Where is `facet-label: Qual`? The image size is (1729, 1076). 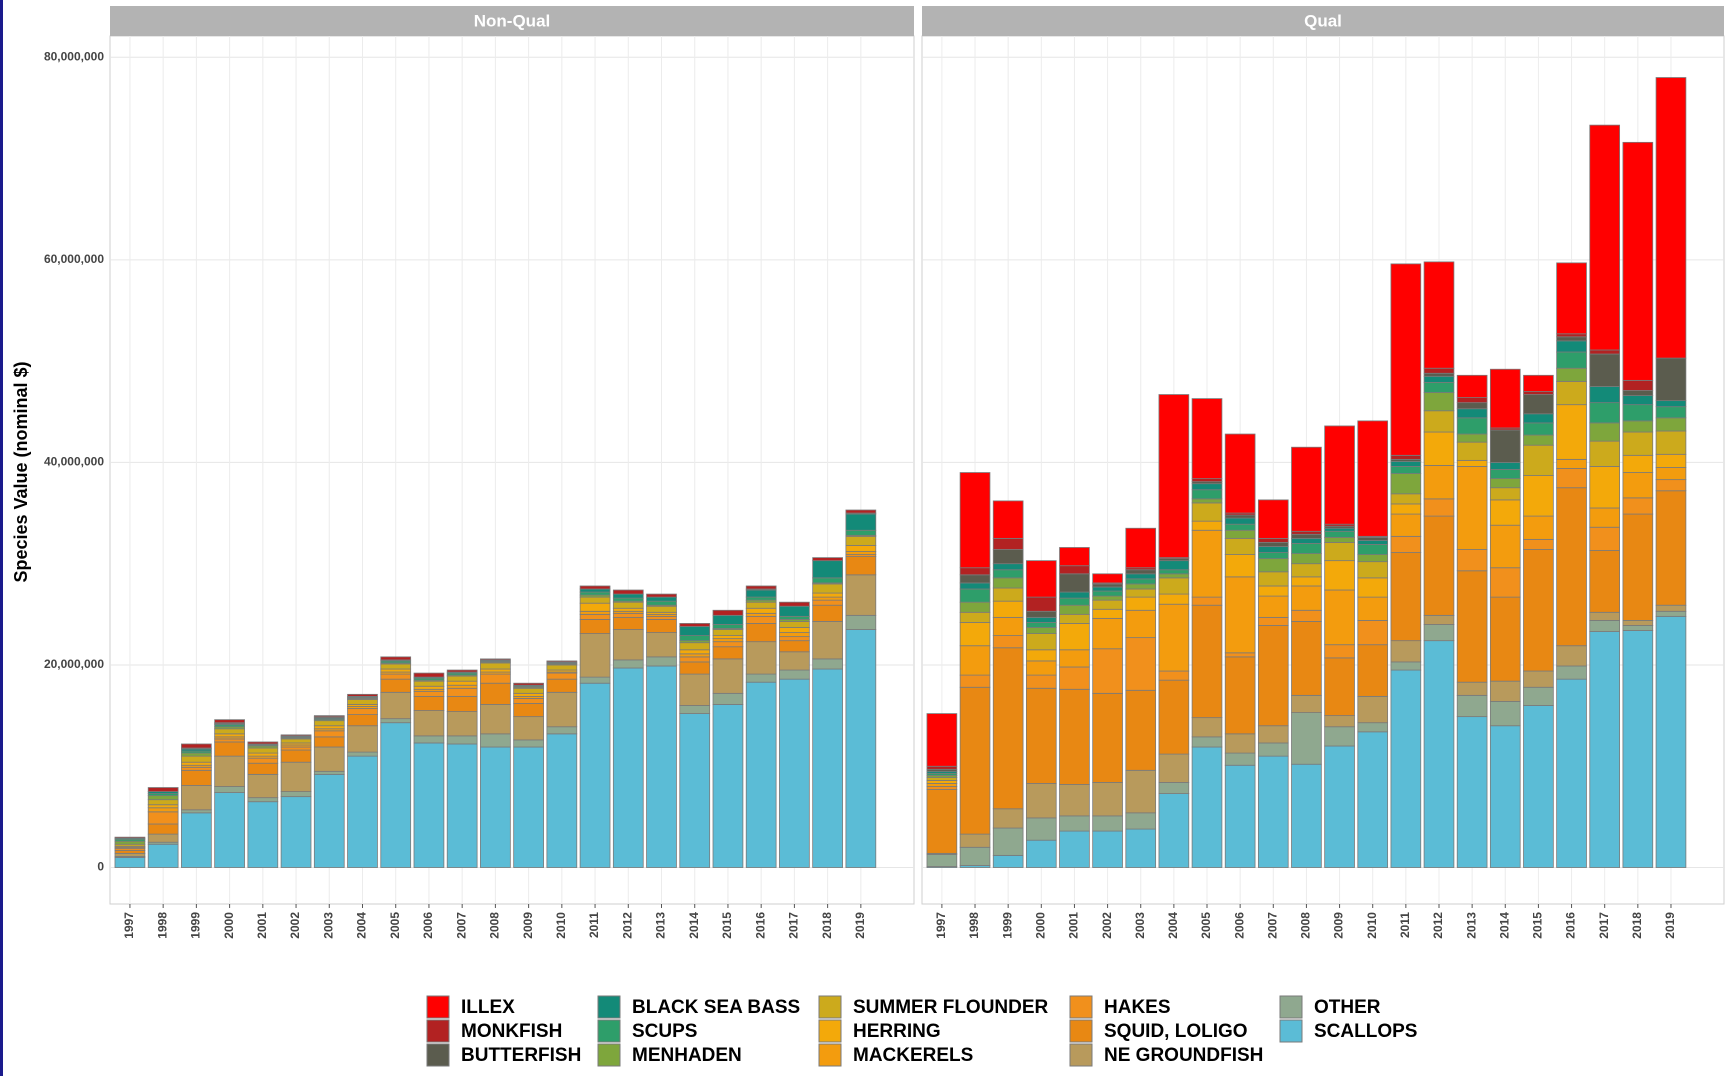
facet-label: Qual is located at coordinates (1323, 20).